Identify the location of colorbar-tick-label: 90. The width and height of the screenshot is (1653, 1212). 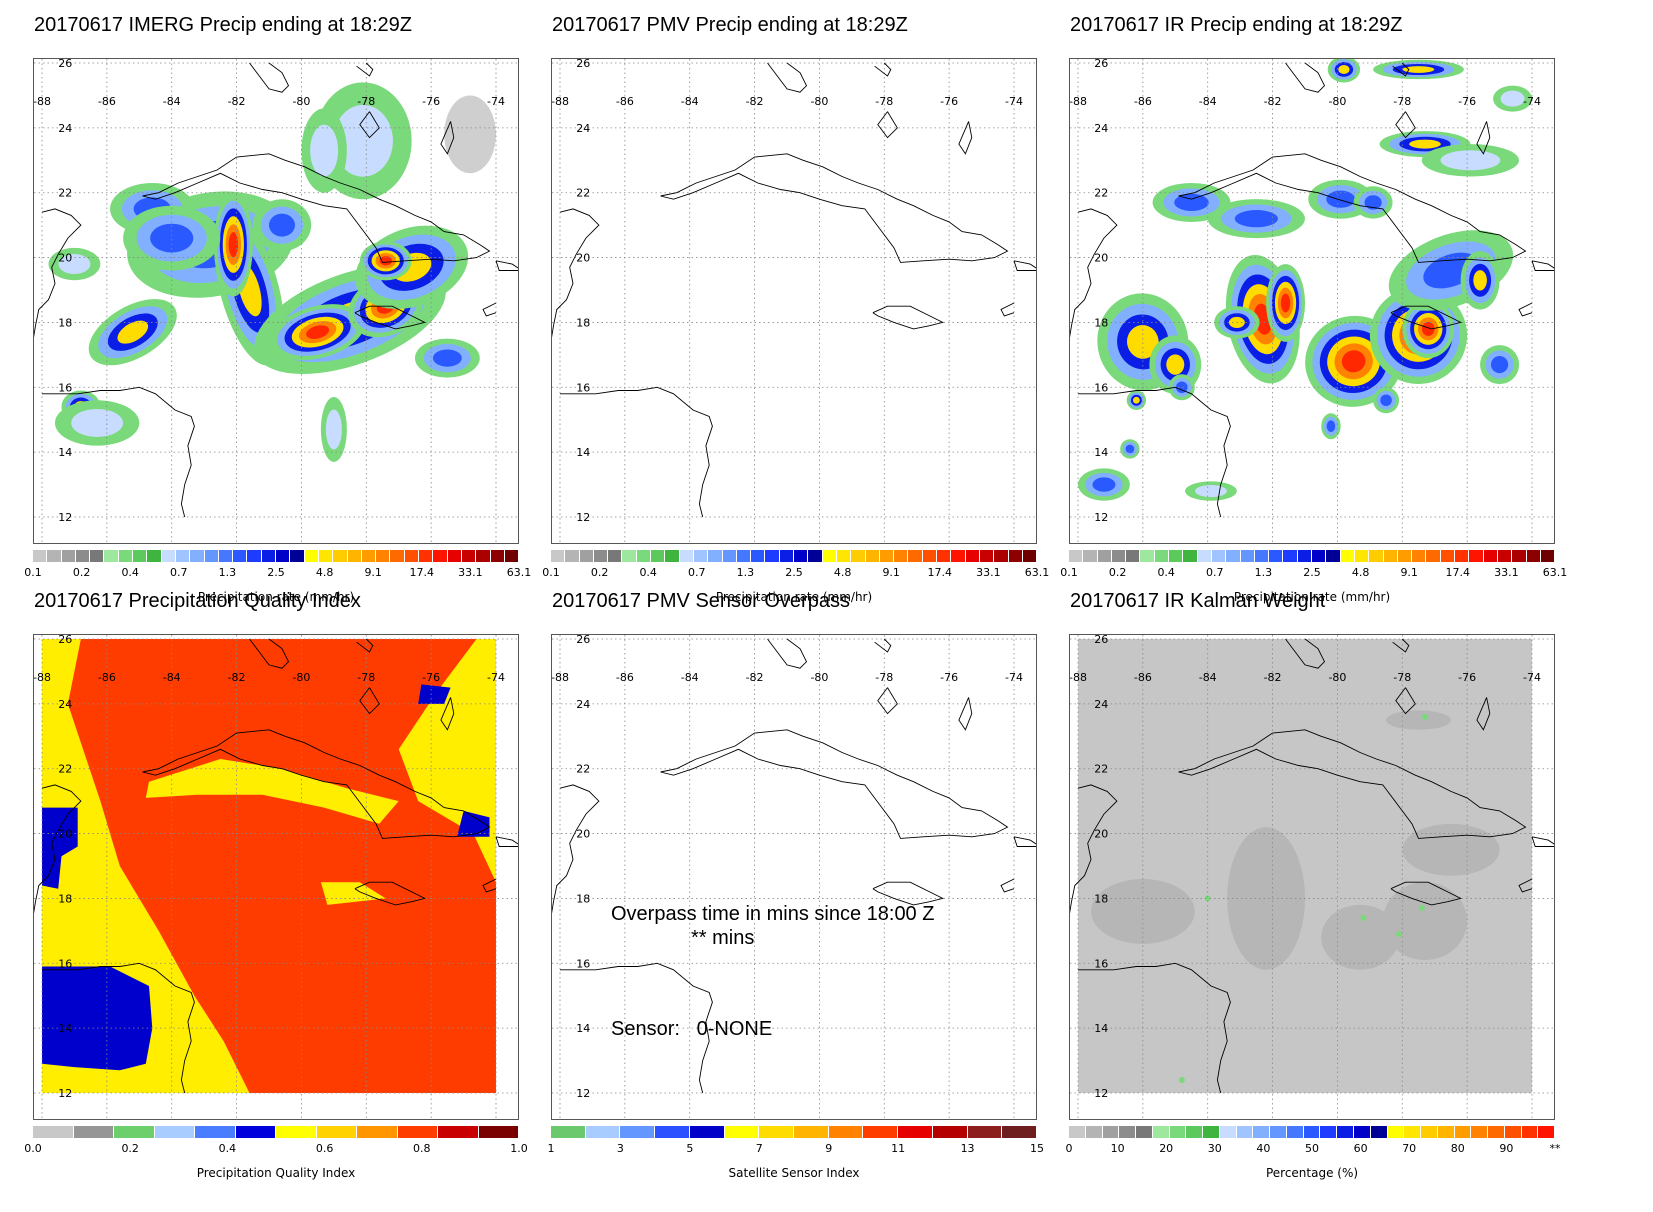
(1506, 1148).